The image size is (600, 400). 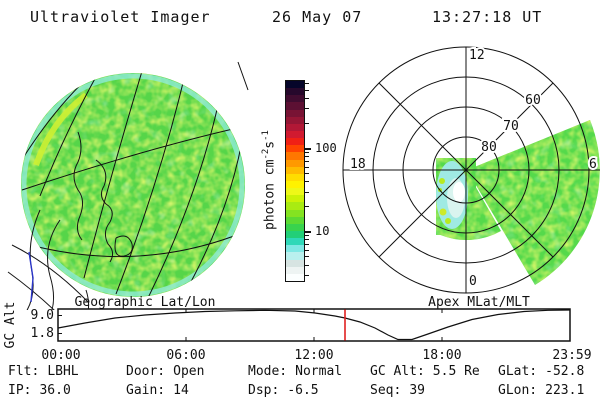 I want to click on date-label: 26 May 07, so click(x=317, y=17).